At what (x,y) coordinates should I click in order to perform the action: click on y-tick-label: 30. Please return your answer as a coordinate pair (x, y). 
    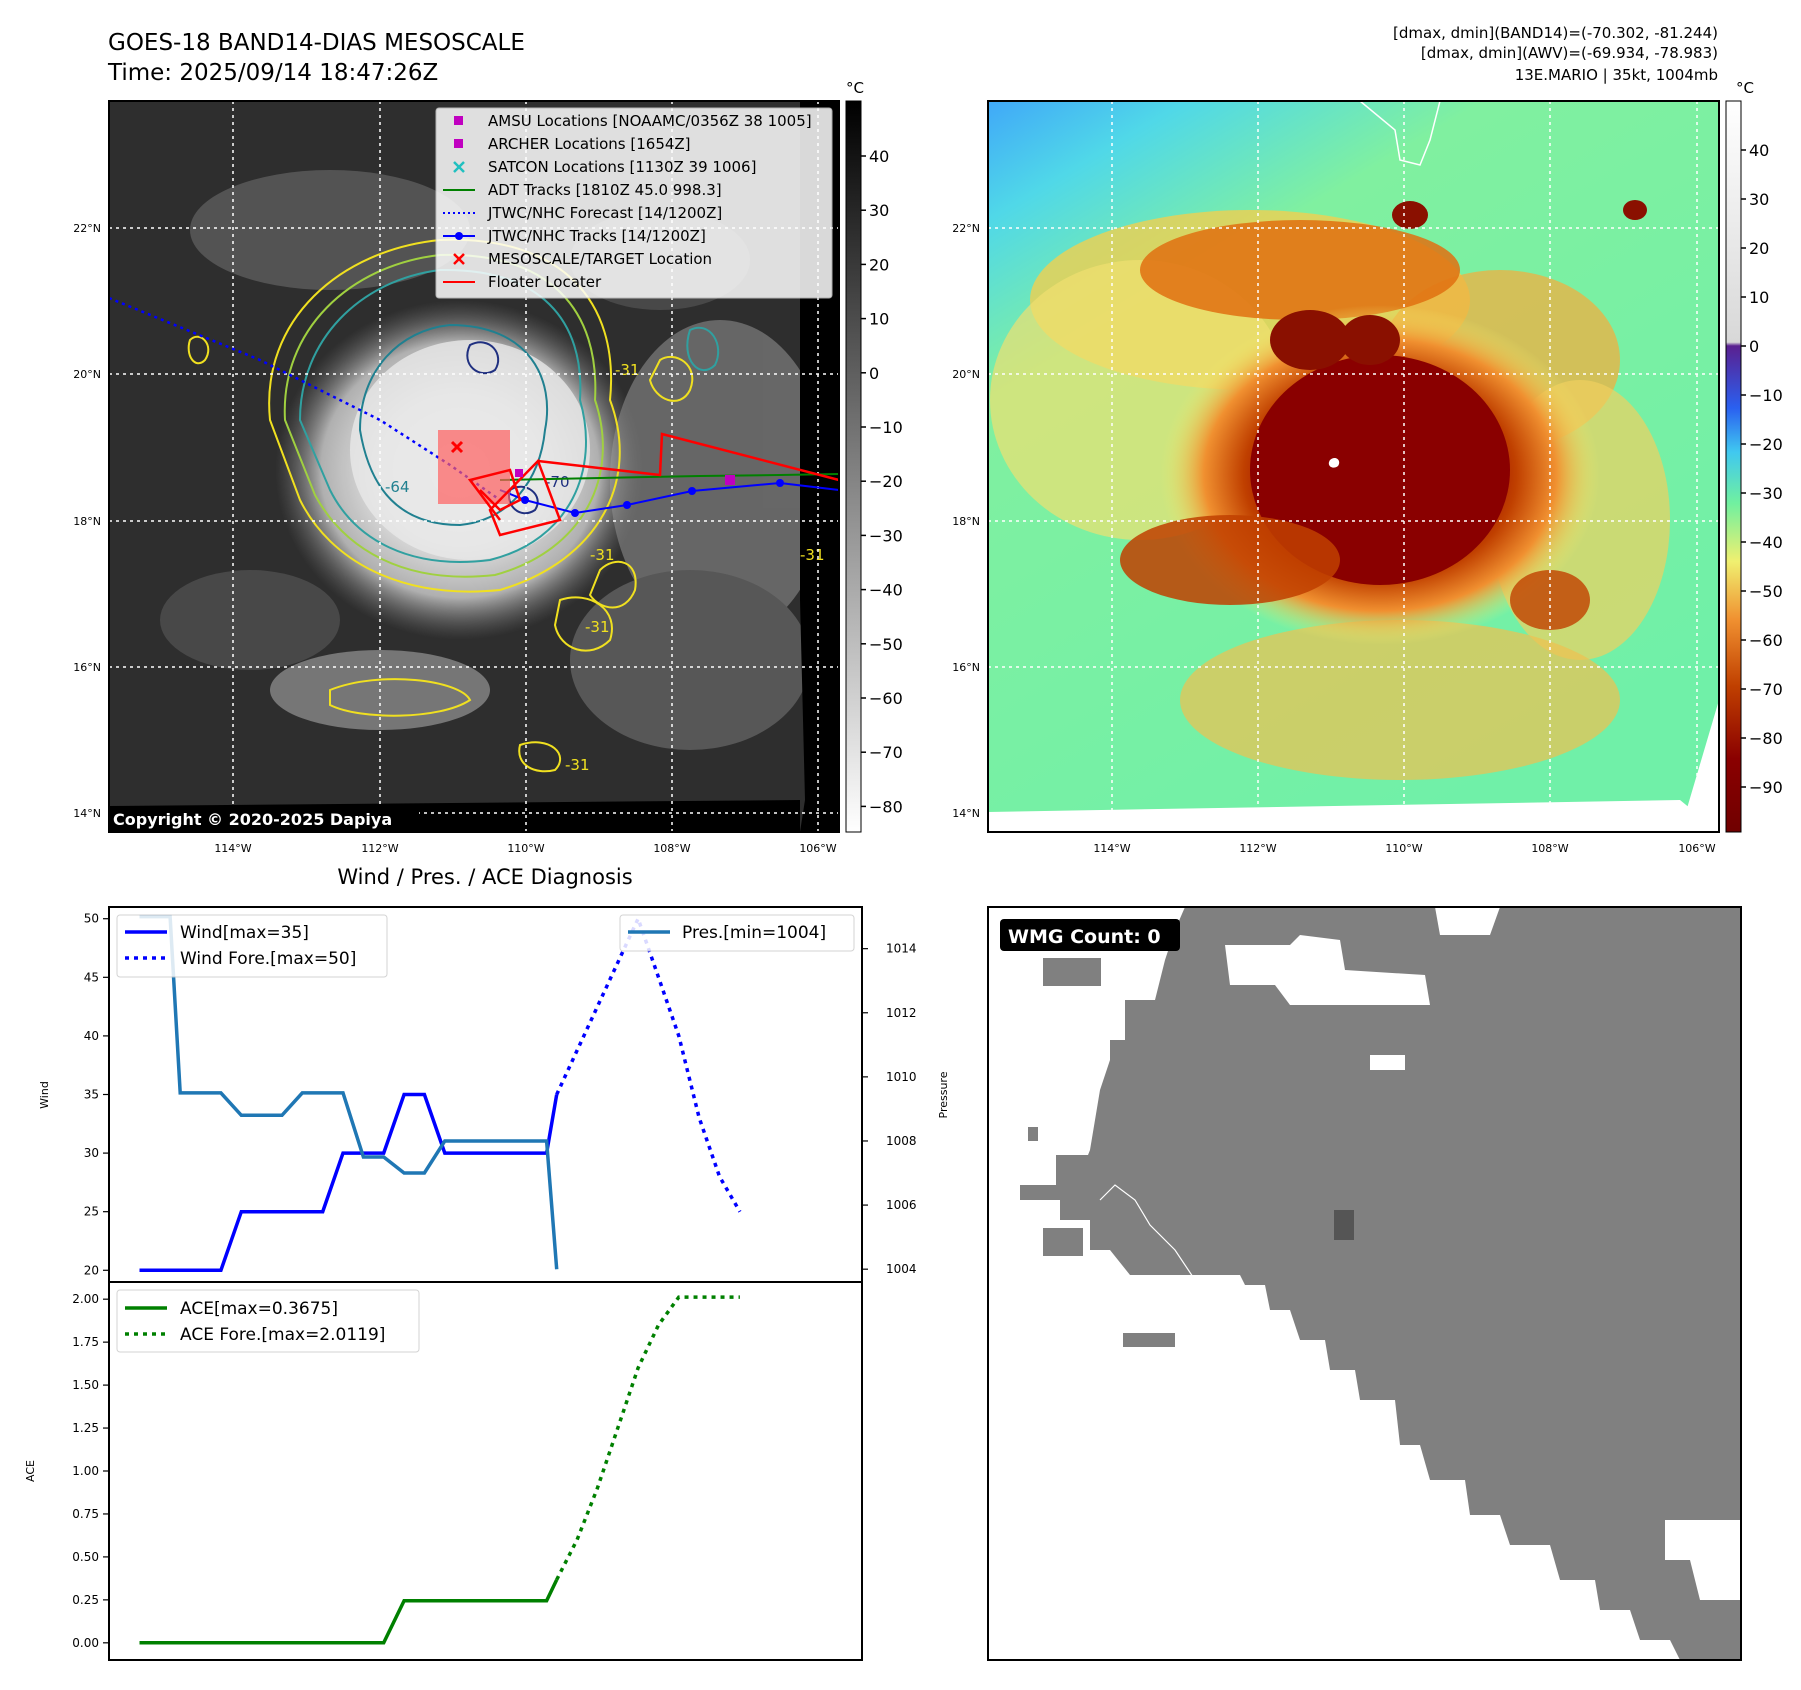
    Looking at the image, I should click on (91, 1153).